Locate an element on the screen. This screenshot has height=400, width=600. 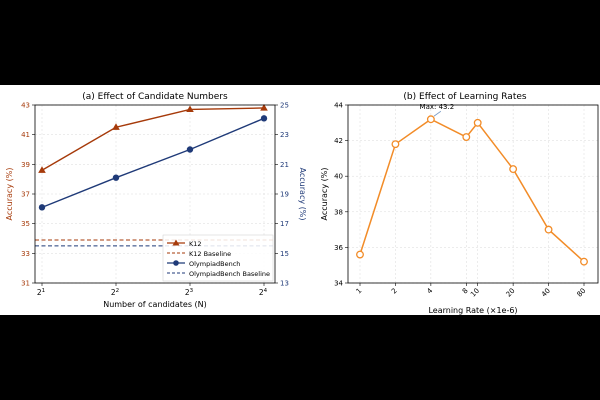
xtick-label: 40 is located at coordinates (546, 293).